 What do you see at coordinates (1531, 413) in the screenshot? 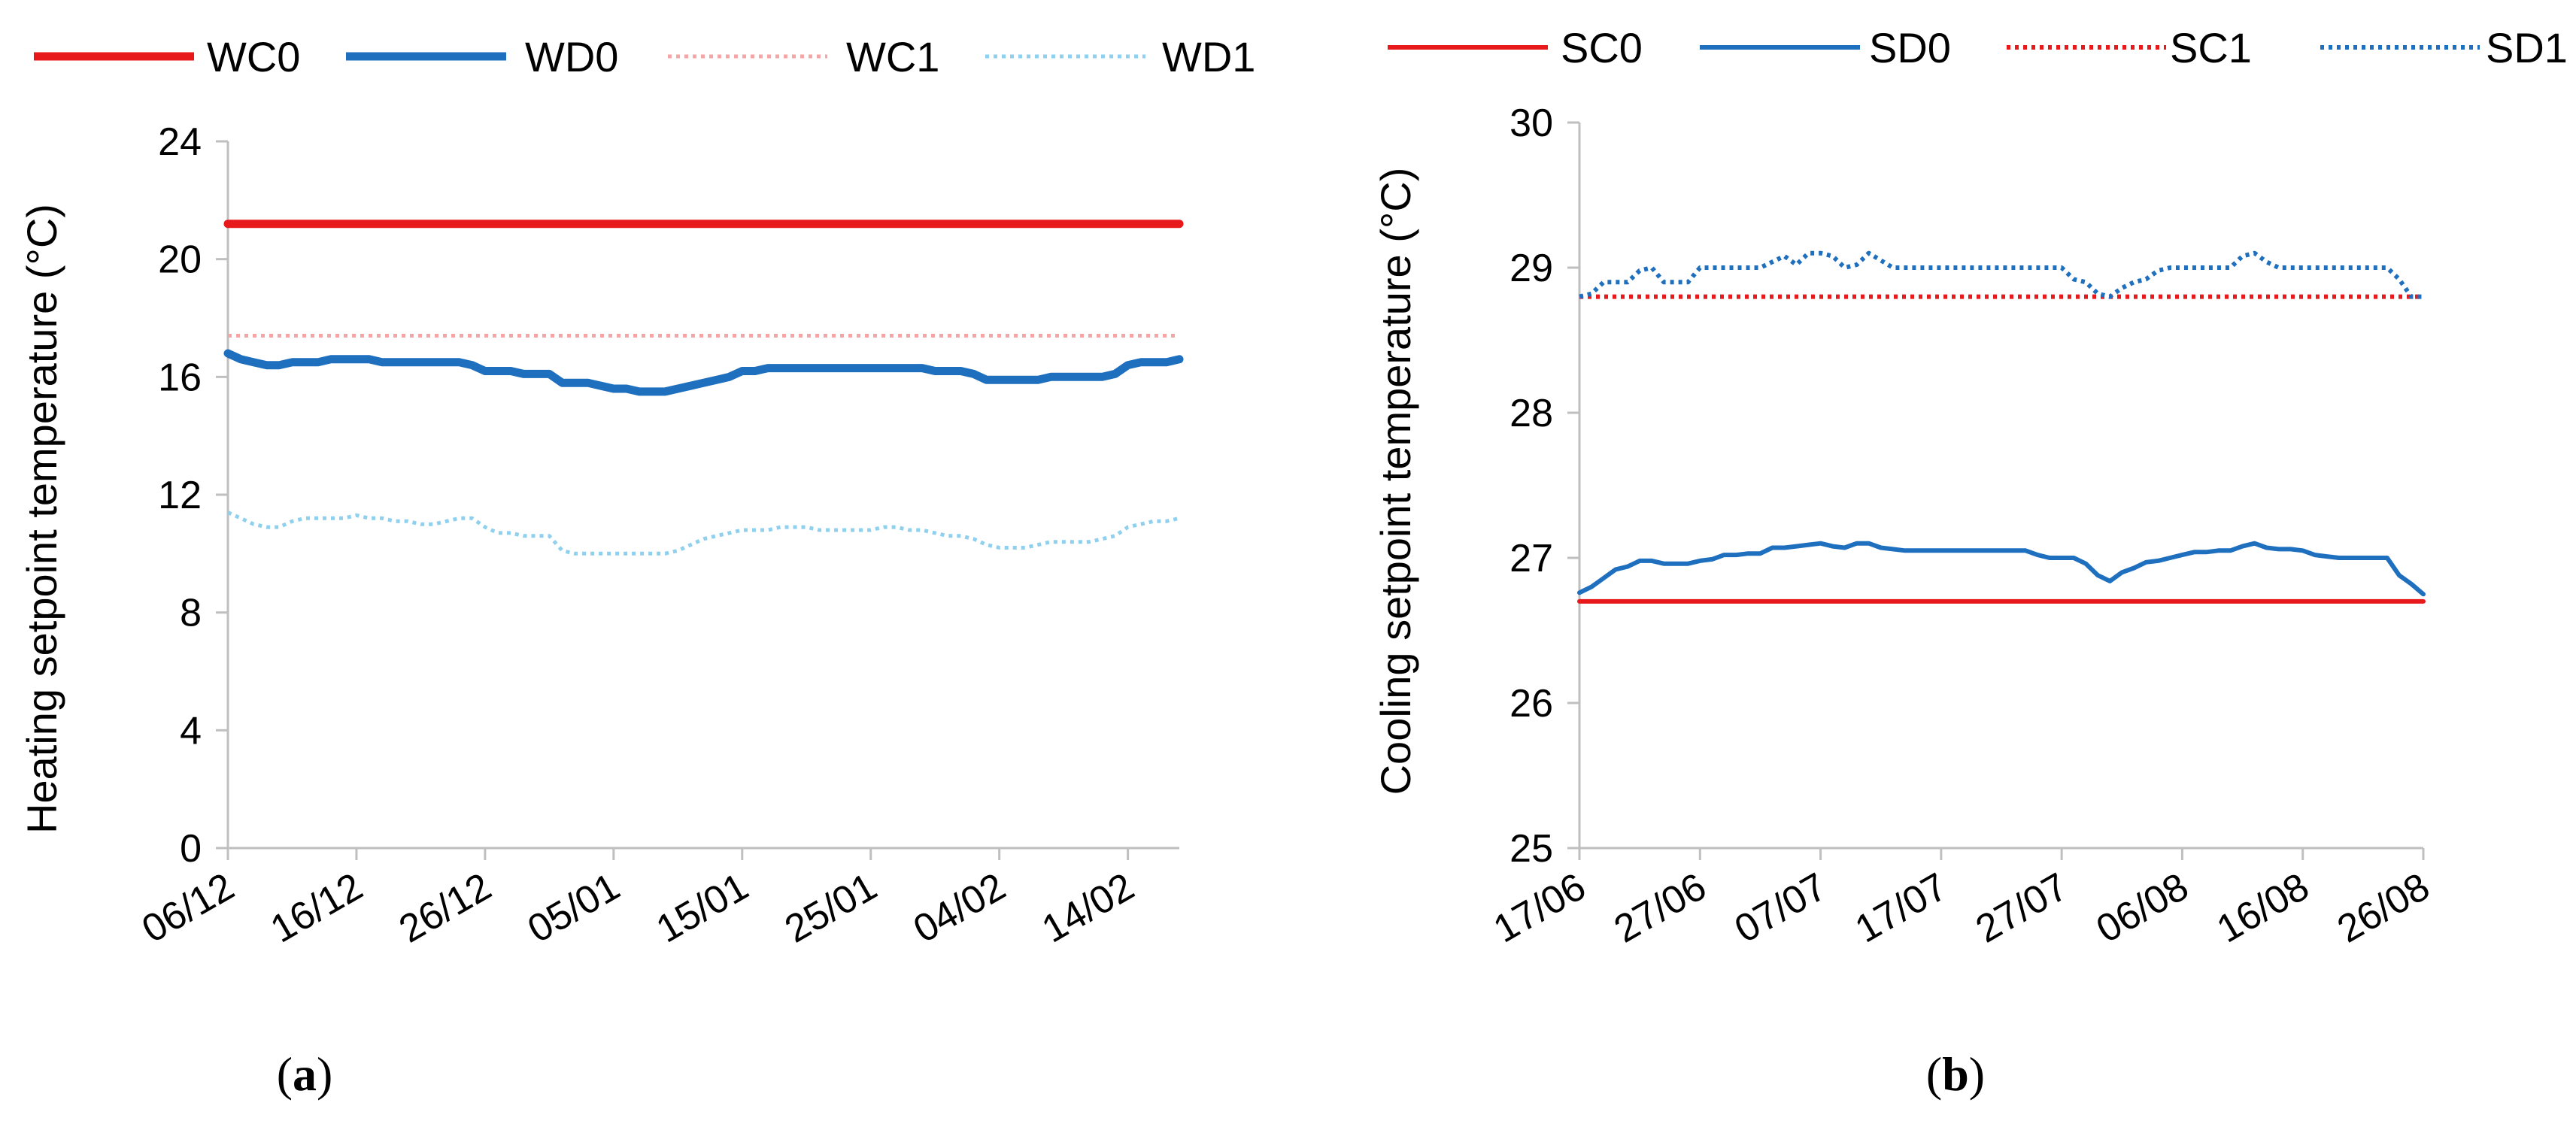
I see `cooling-y-tick-label: 28` at bounding box center [1531, 413].